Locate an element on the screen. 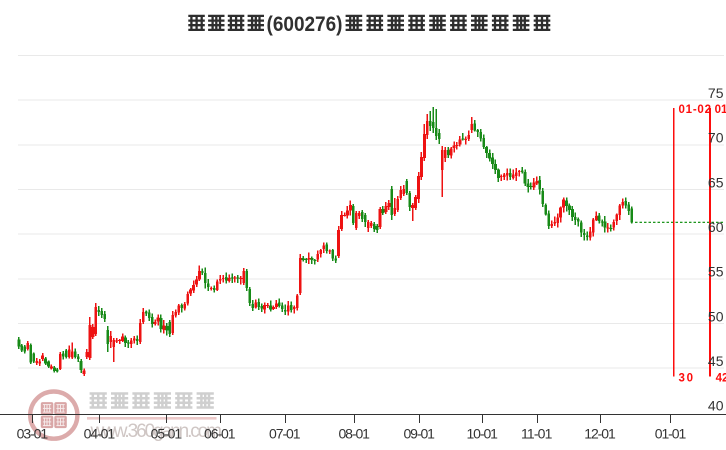 The height and width of the screenshot is (450, 726). svg-text: 04-01 is located at coordinates (100, 434).